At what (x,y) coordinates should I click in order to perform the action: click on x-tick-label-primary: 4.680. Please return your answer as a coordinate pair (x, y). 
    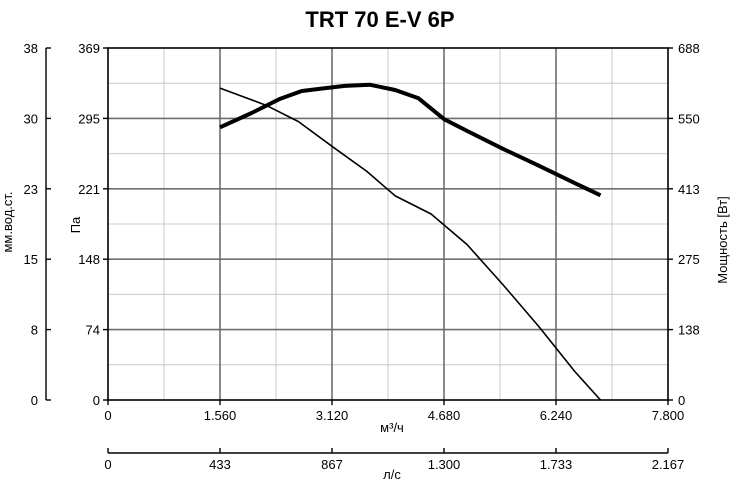
    Looking at the image, I should click on (444, 415).